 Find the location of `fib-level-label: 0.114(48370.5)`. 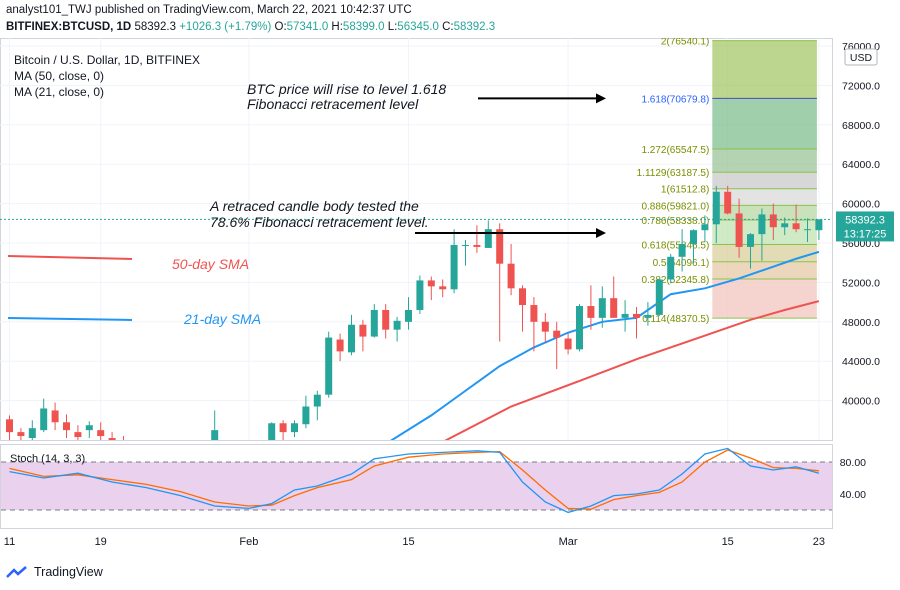

fib-level-label: 0.114(48370.5) is located at coordinates (675, 319).